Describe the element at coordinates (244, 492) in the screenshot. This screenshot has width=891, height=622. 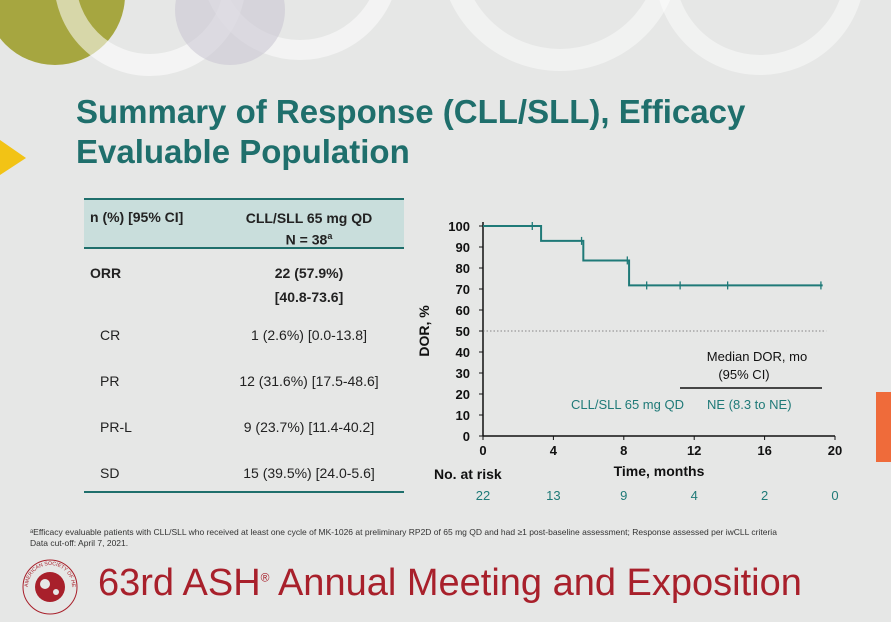
I see `table-bottom-rule` at that location.